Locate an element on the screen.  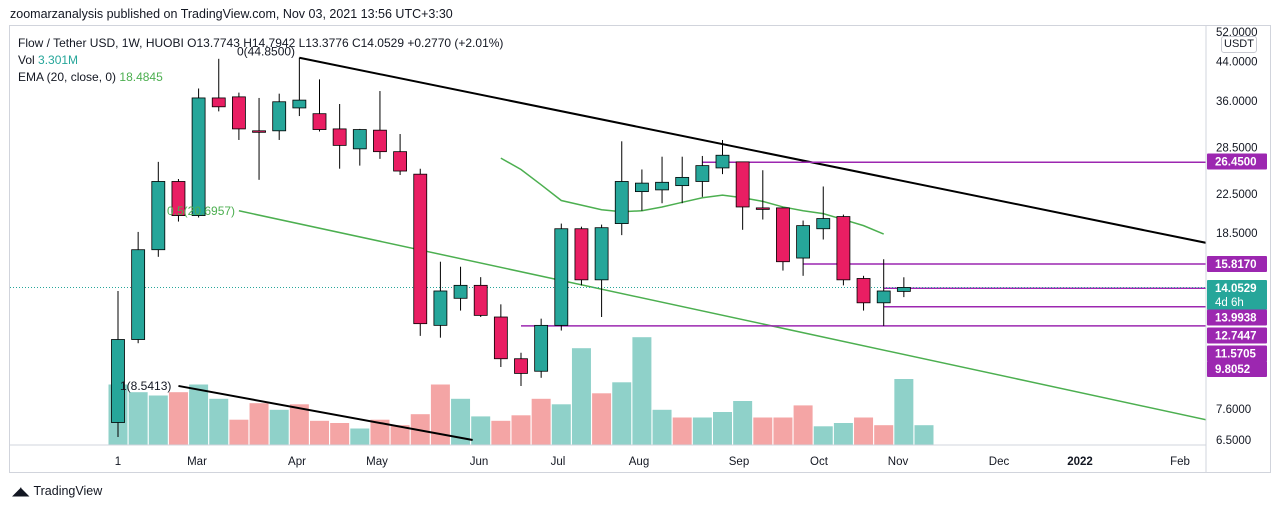
price-tag-label: 15.8170 is located at coordinates (1236, 265).